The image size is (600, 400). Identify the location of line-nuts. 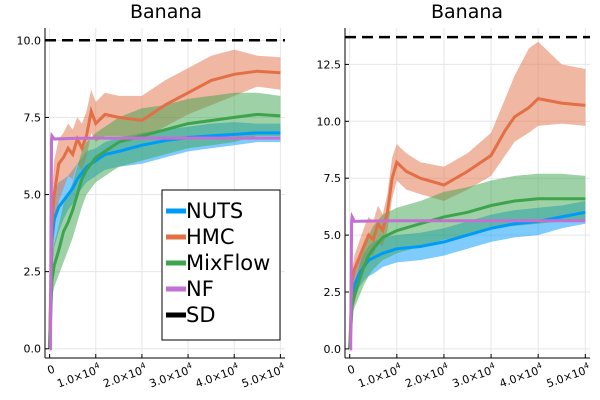
(467, 279).